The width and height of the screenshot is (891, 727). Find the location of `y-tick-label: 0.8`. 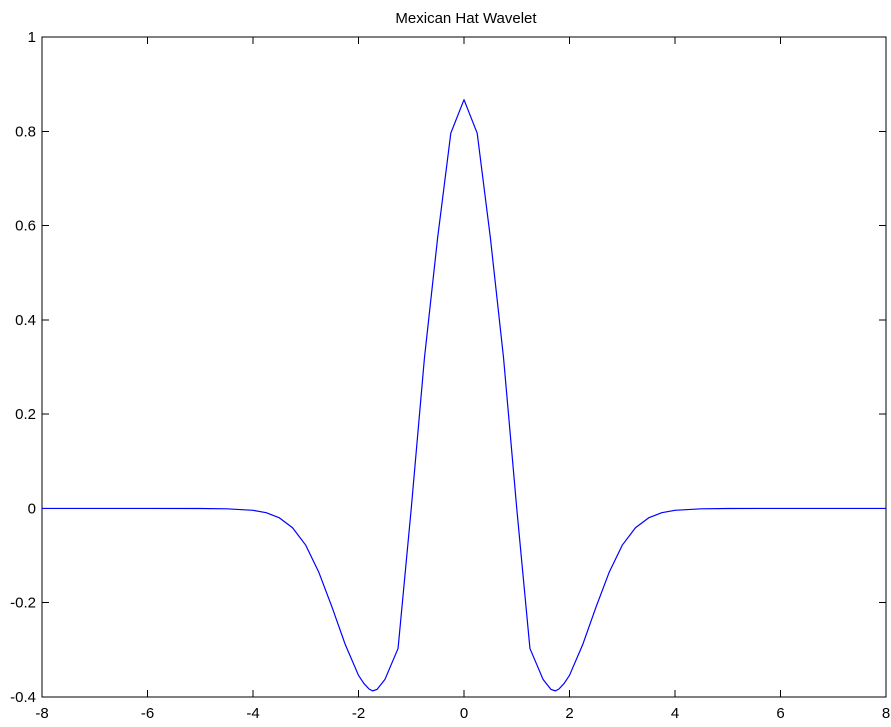

y-tick-label: 0.8 is located at coordinates (25, 131).